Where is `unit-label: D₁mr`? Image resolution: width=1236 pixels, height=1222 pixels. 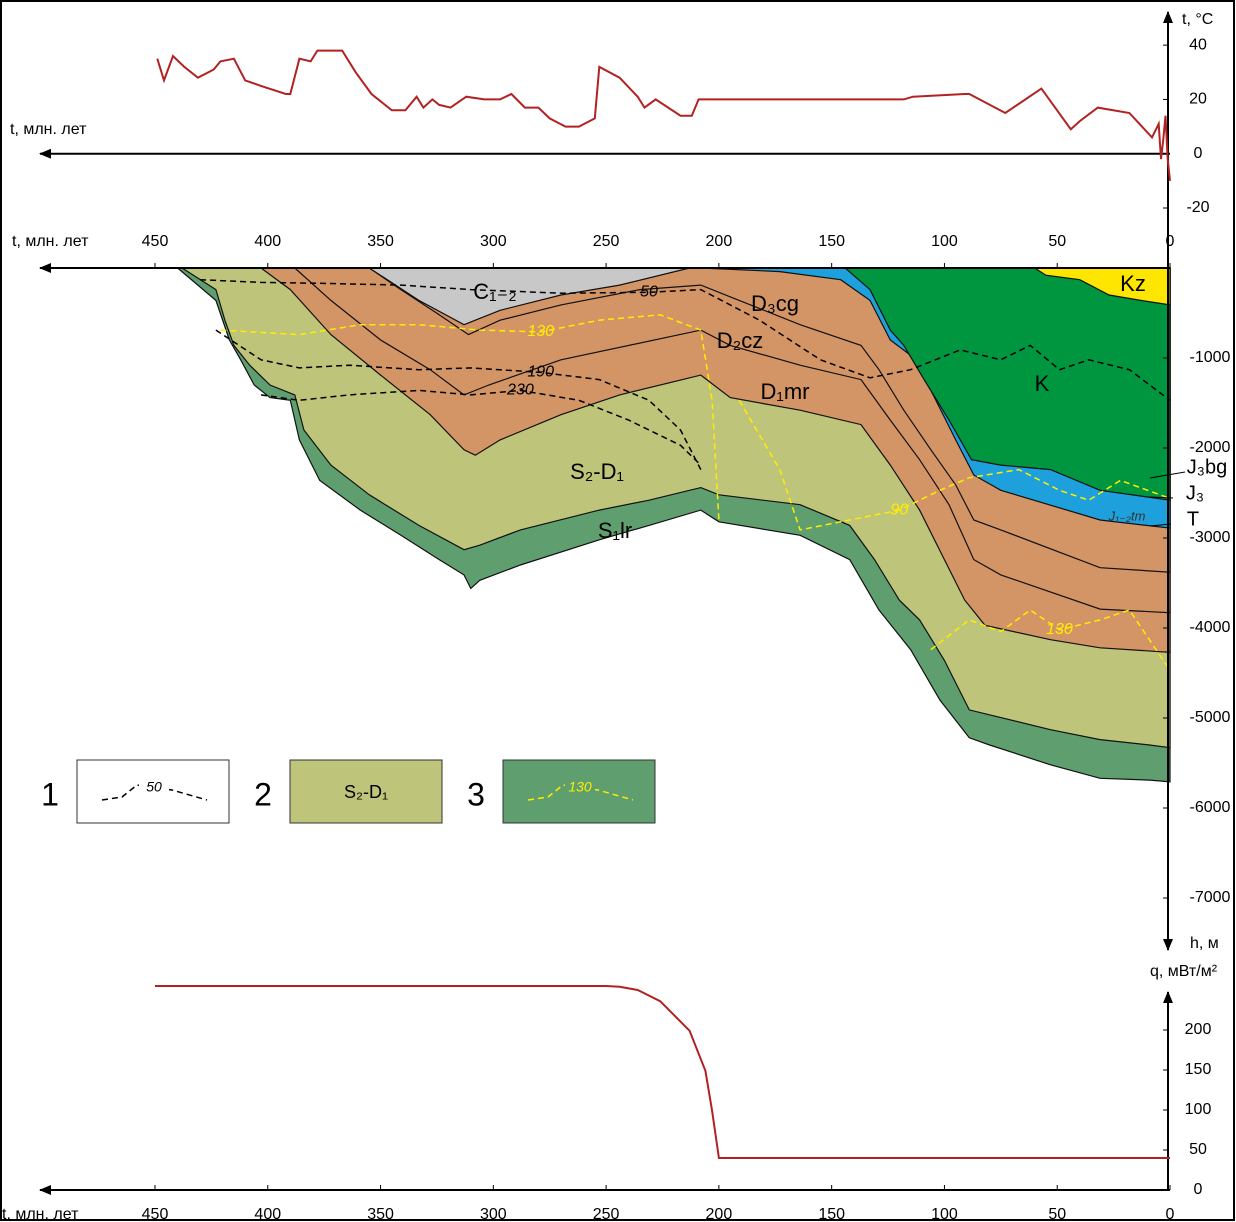 unit-label: D₁mr is located at coordinates (785, 391).